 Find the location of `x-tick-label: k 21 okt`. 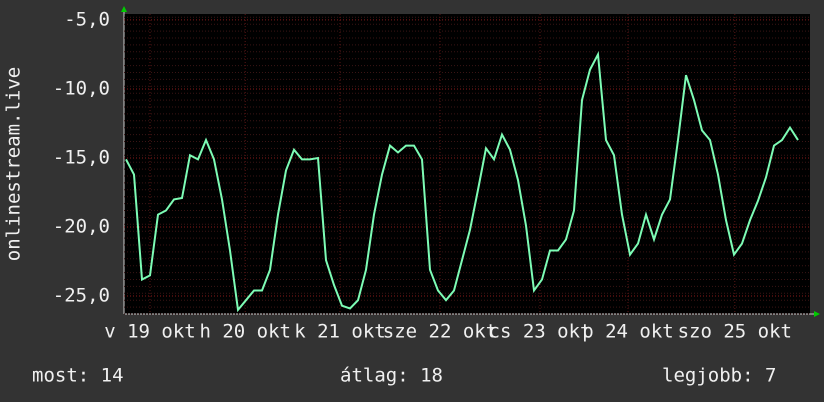

x-tick-label: k 21 okt is located at coordinates (340, 332).